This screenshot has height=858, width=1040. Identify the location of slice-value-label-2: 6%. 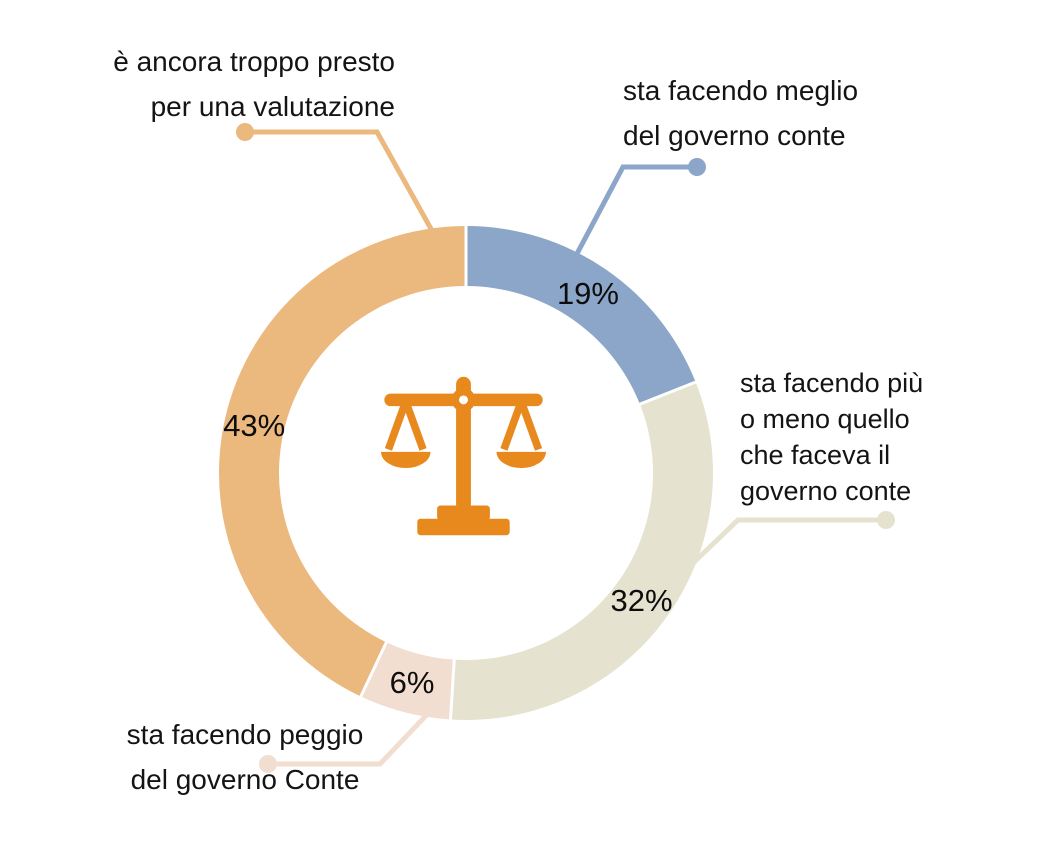
(412, 683).